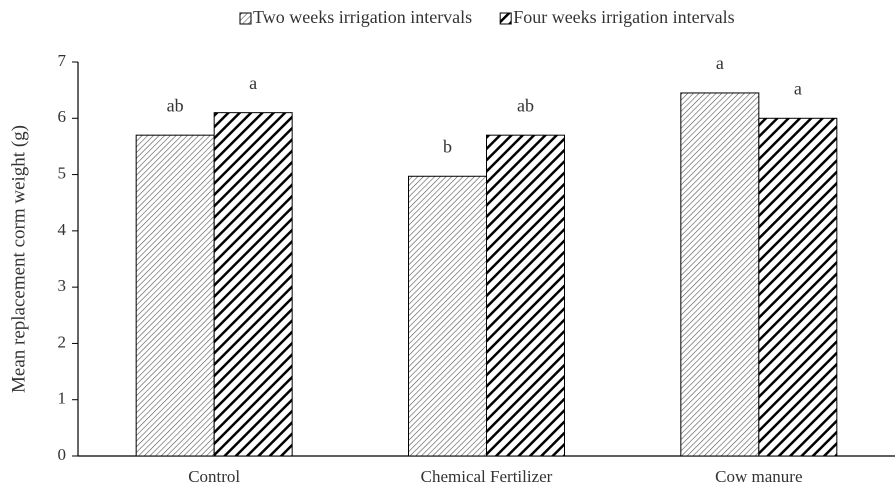  I want to click on y-tick-label: 6, so click(62, 116).